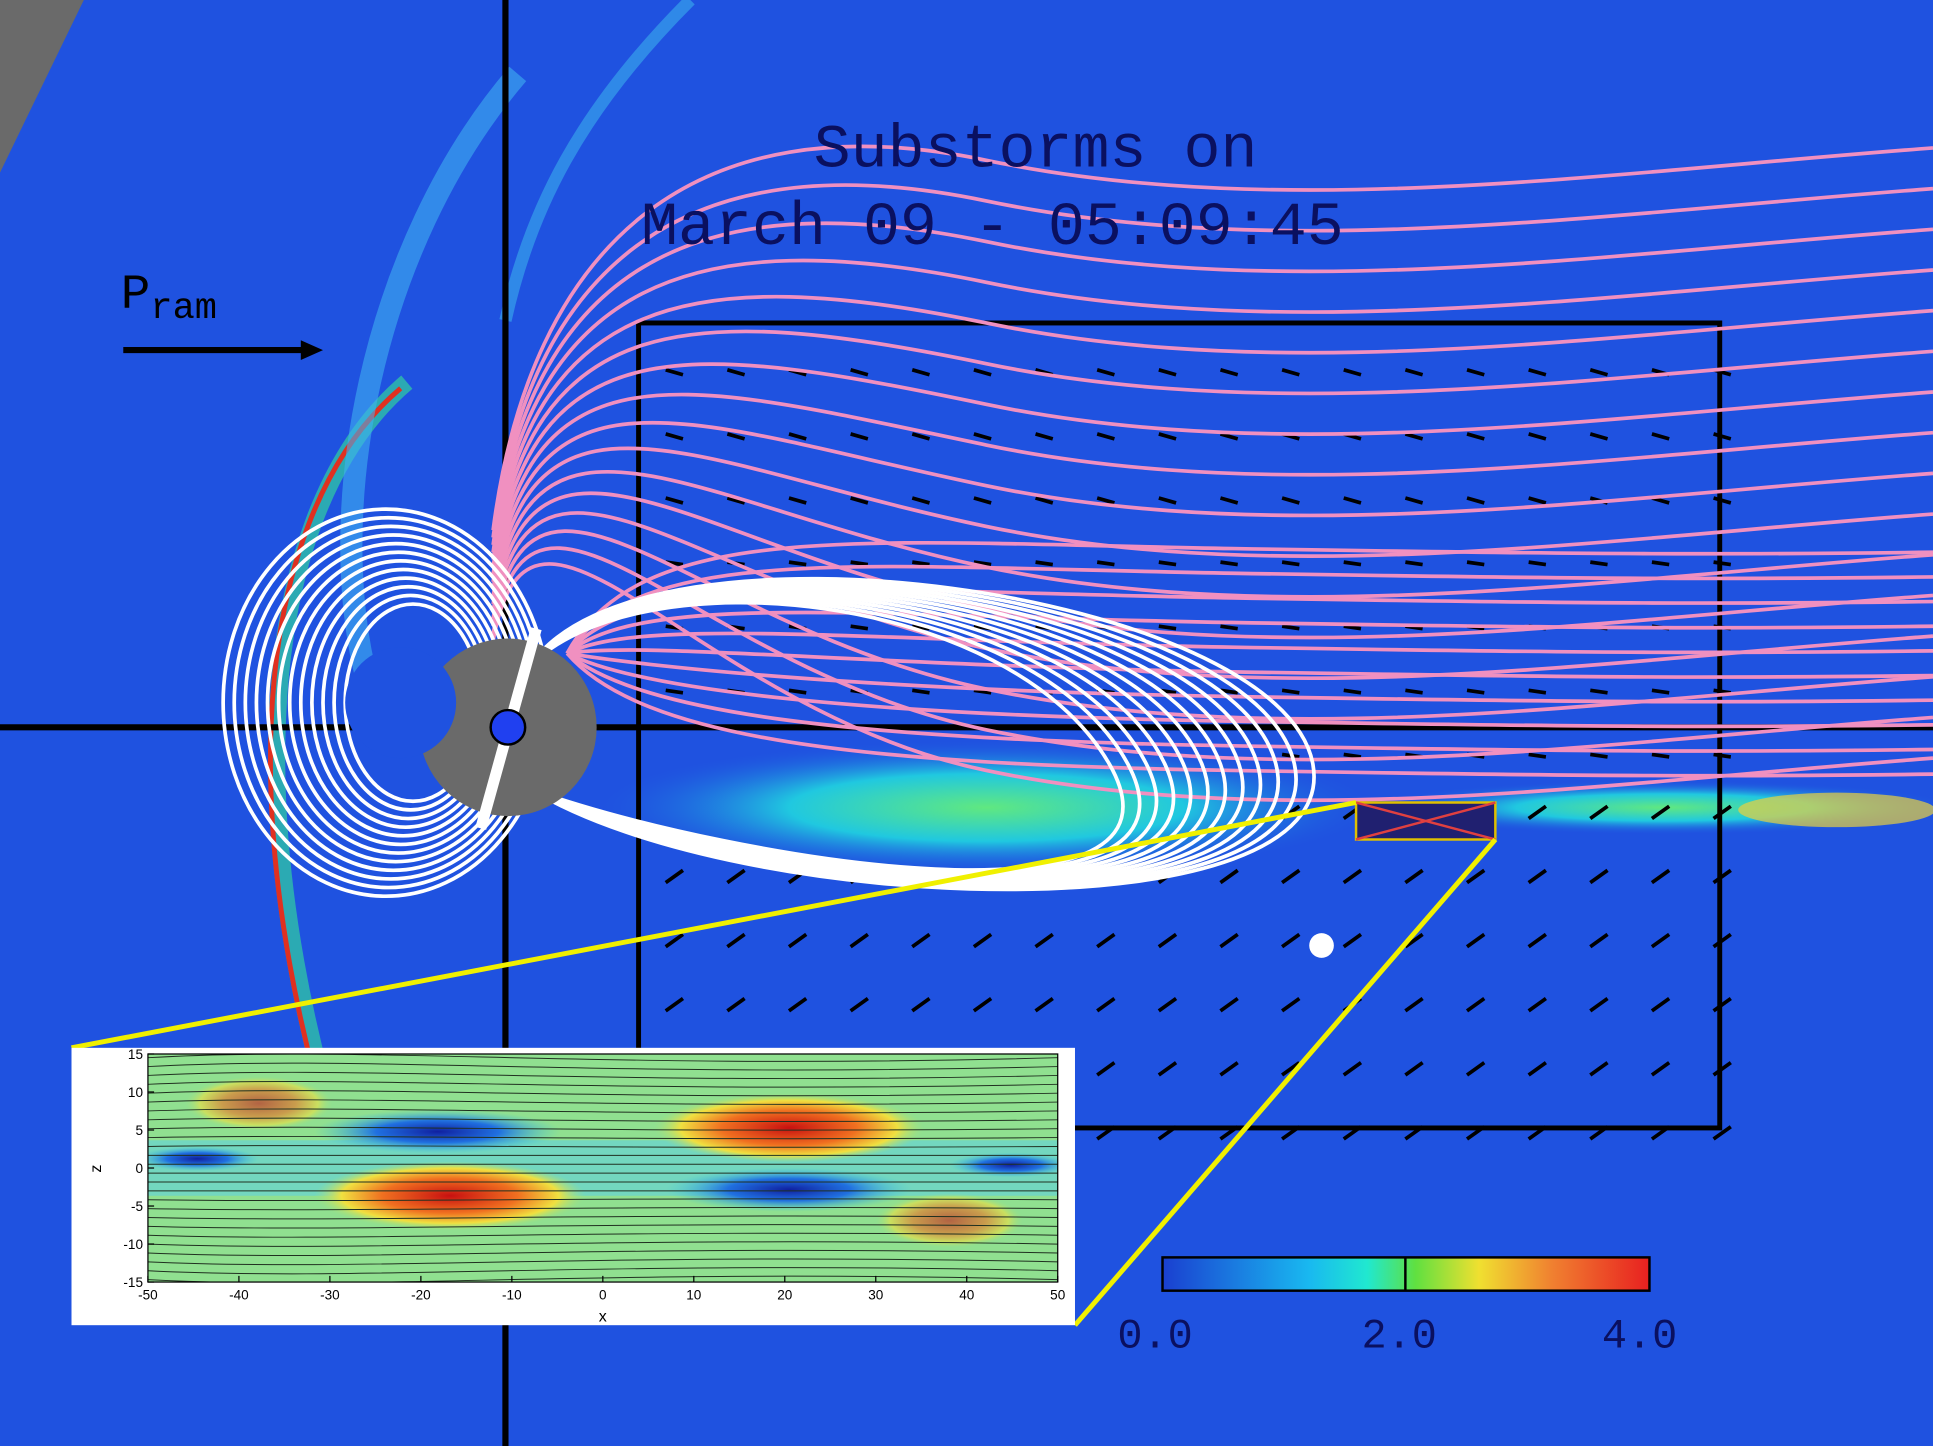 The height and width of the screenshot is (1446, 1933). I want to click on earth, so click(508, 727).